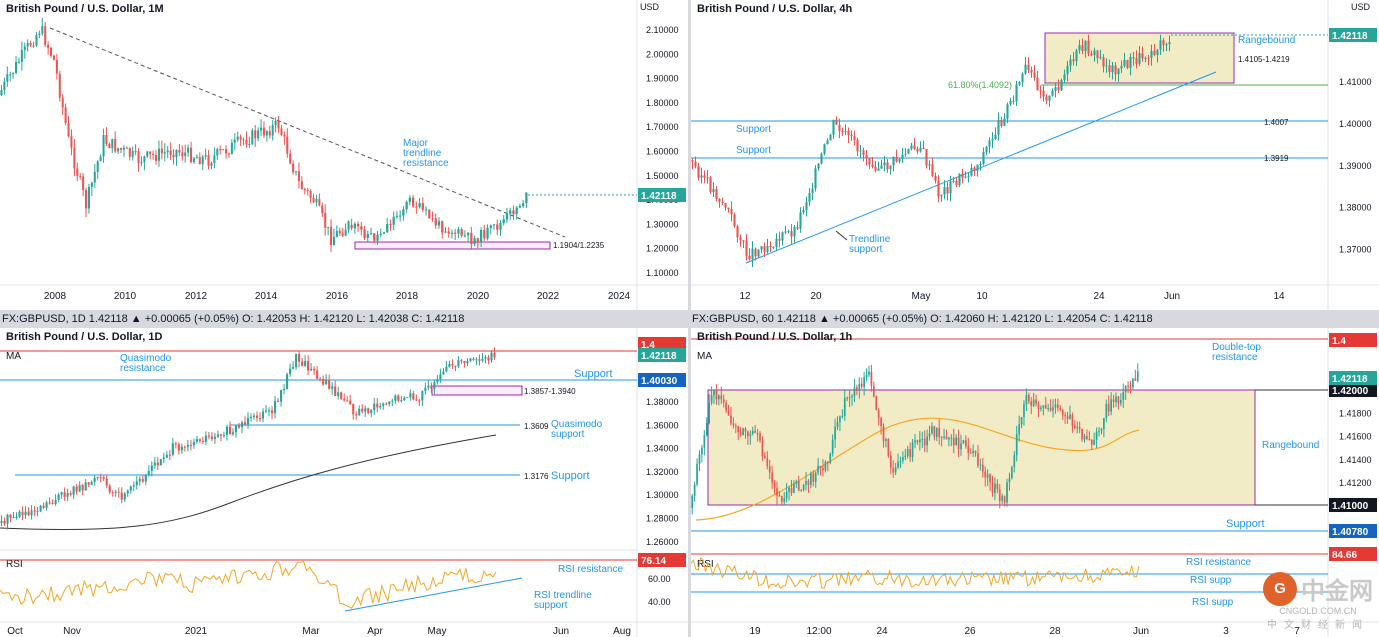 This screenshot has width=1379, height=637. What do you see at coordinates (85, 9) in the screenshot?
I see `monthly-chart-title: British Pound / U.S. Dollar, 1M` at bounding box center [85, 9].